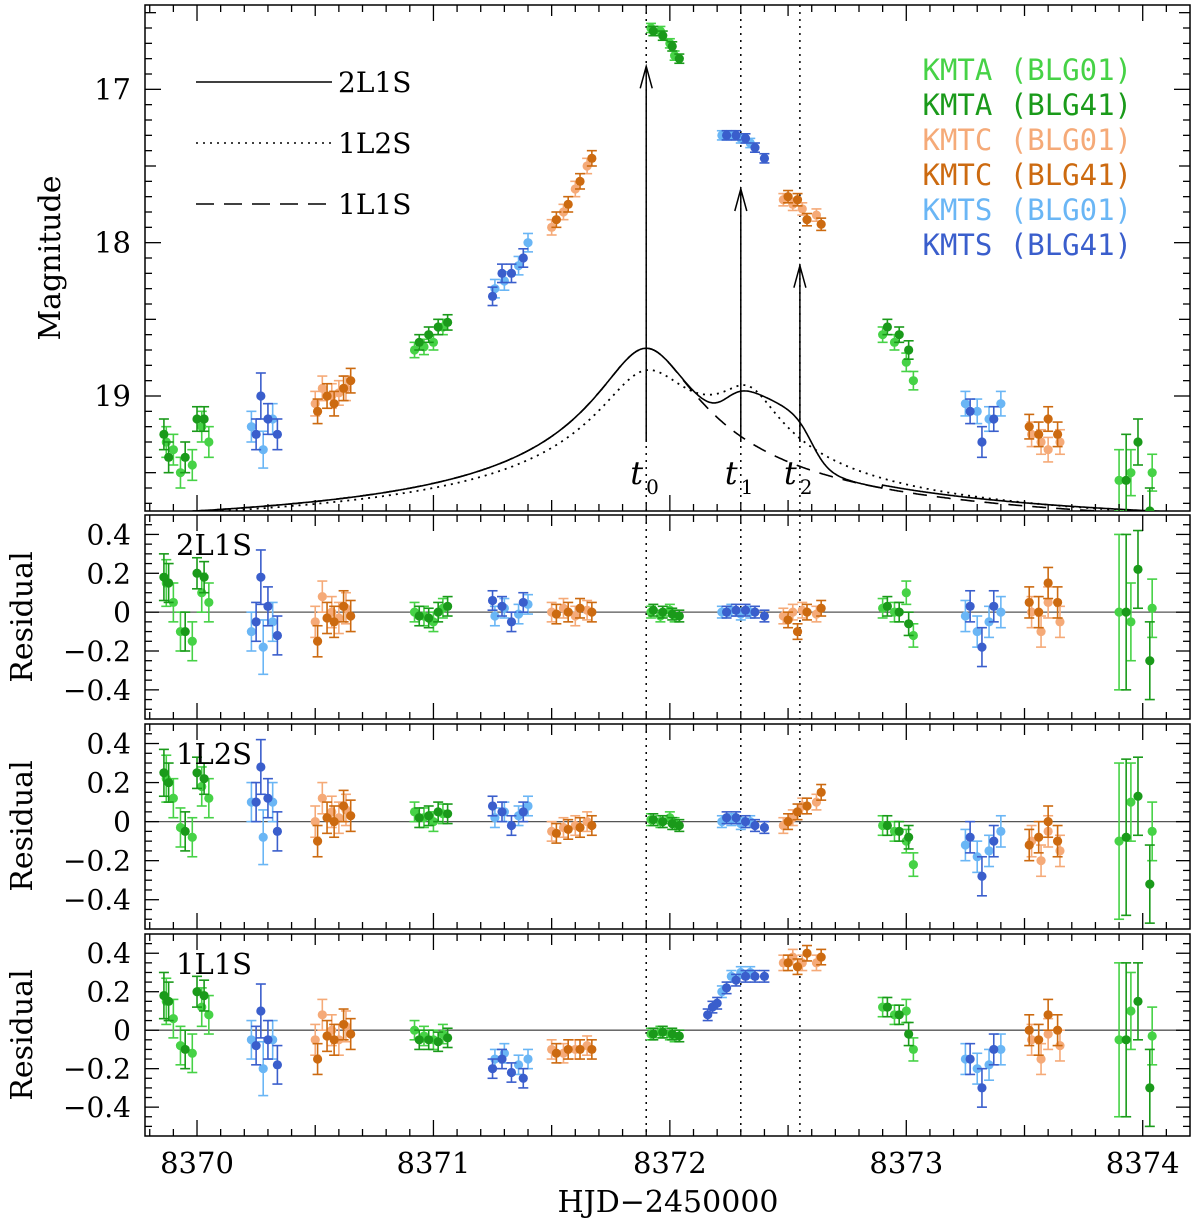  What do you see at coordinates (1126, 837) in the screenshot?
I see `r1-point-kmta_blg41` at bounding box center [1126, 837].